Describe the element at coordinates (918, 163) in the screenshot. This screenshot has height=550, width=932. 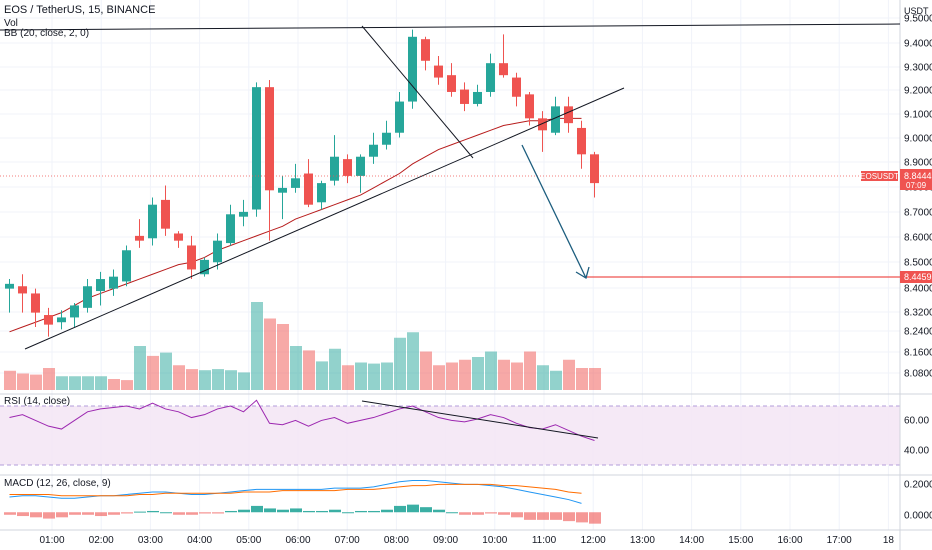
I see `price-tick-label: 8.9000` at that location.